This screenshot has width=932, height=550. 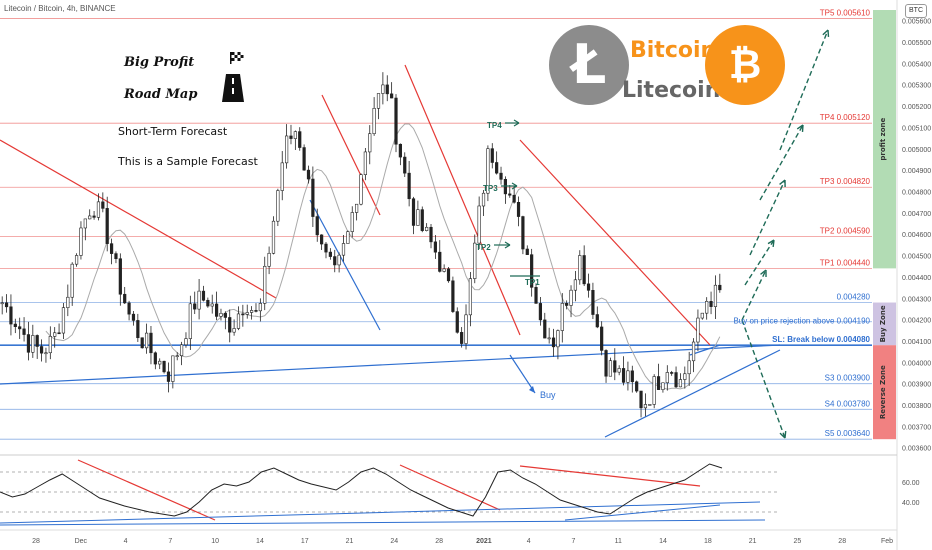 What do you see at coordinates (916, 22) in the screenshot?
I see `price-tick-0: 0.005600` at bounding box center [916, 22].